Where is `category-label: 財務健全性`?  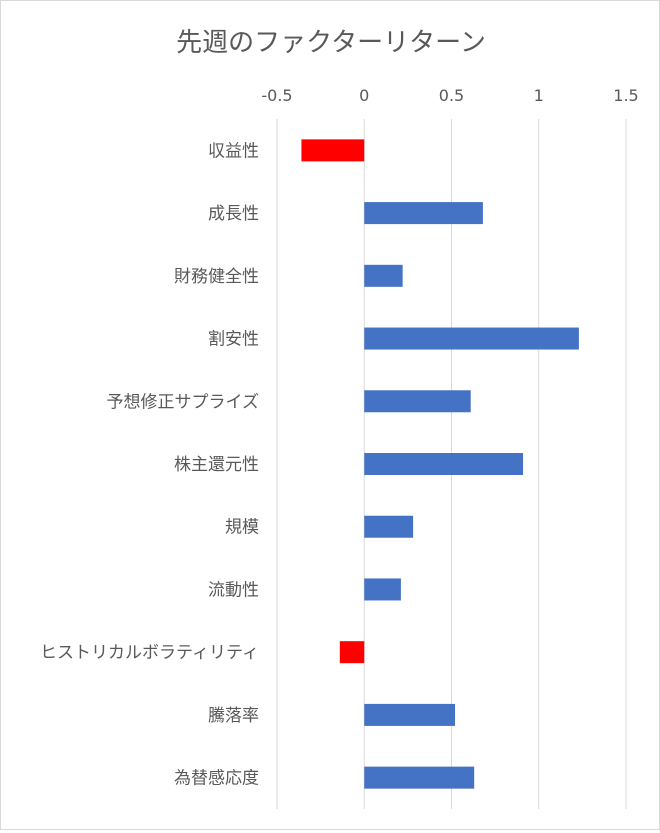
category-label: 財務健全性 is located at coordinates (216, 277).